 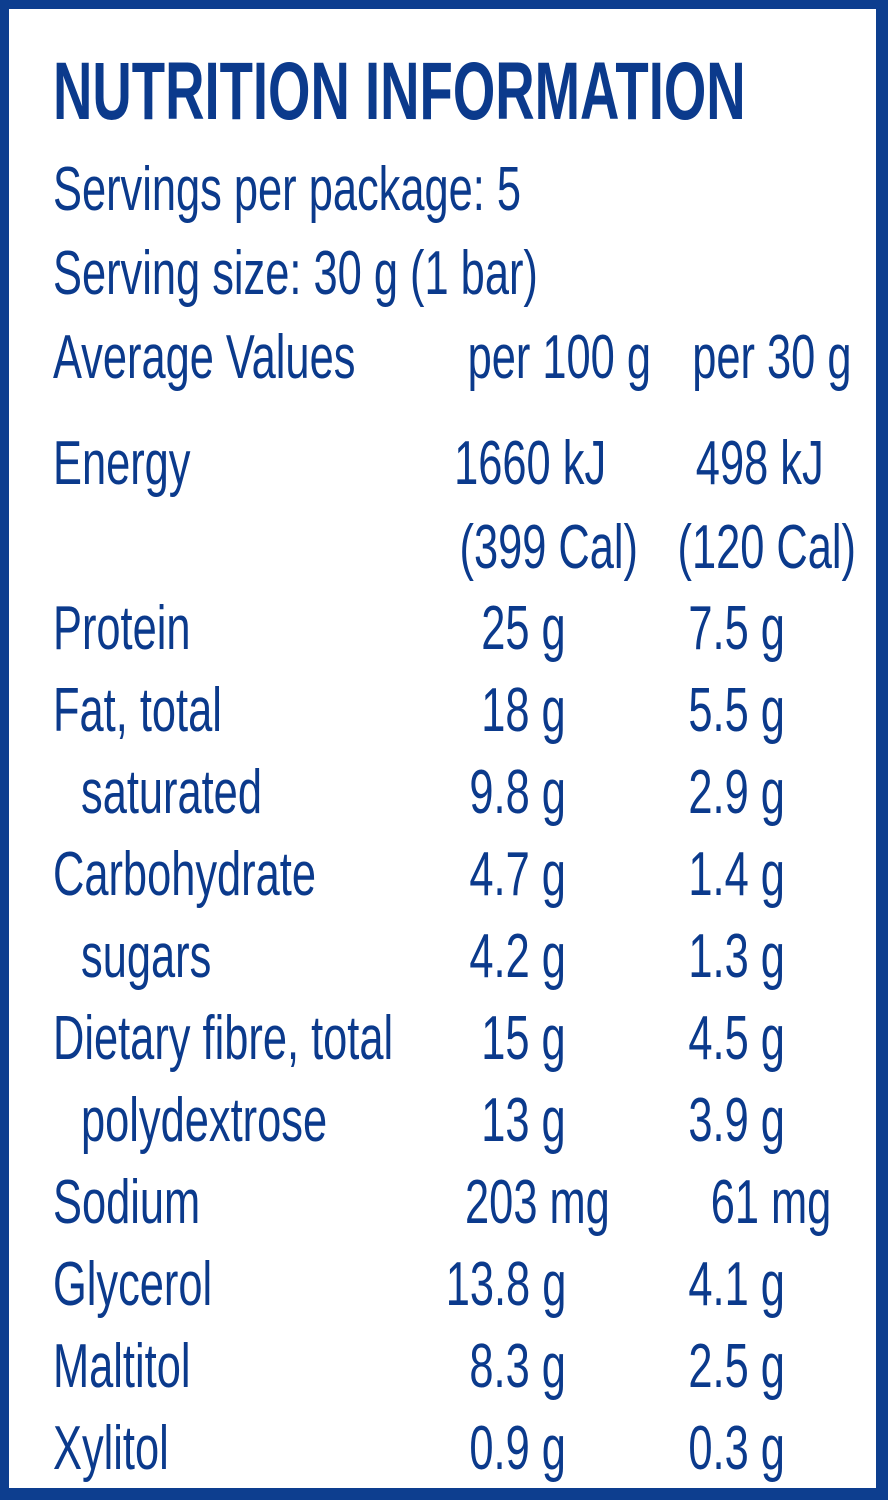 I want to click on row-value-dietary-fibre-per-serving: 4.5 g, so click(x=736, y=1038).